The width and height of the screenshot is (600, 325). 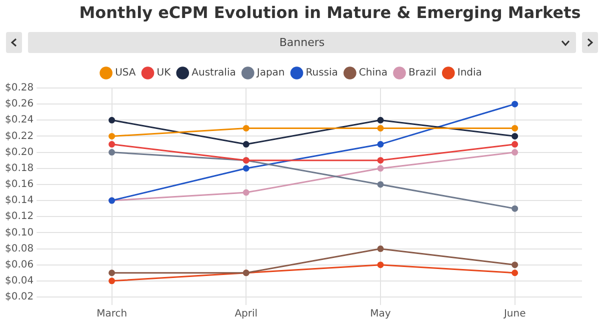 What do you see at coordinates (302, 42) in the screenshot?
I see `chart-subtitle: Banners` at bounding box center [302, 42].